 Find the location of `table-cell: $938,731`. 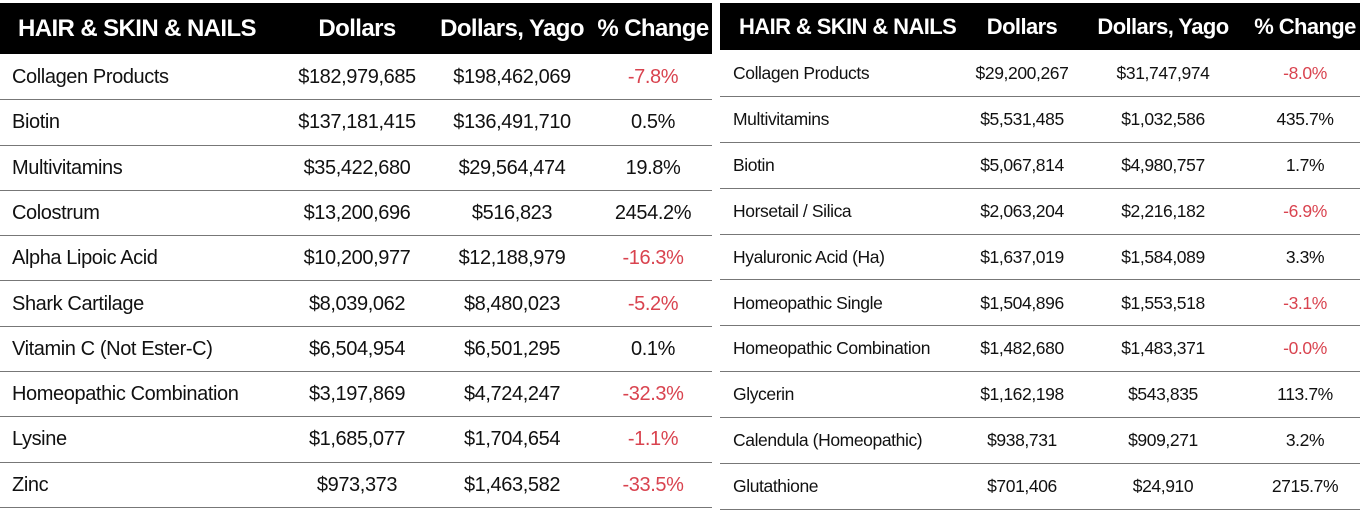

table-cell: $938,731 is located at coordinates (1022, 440).